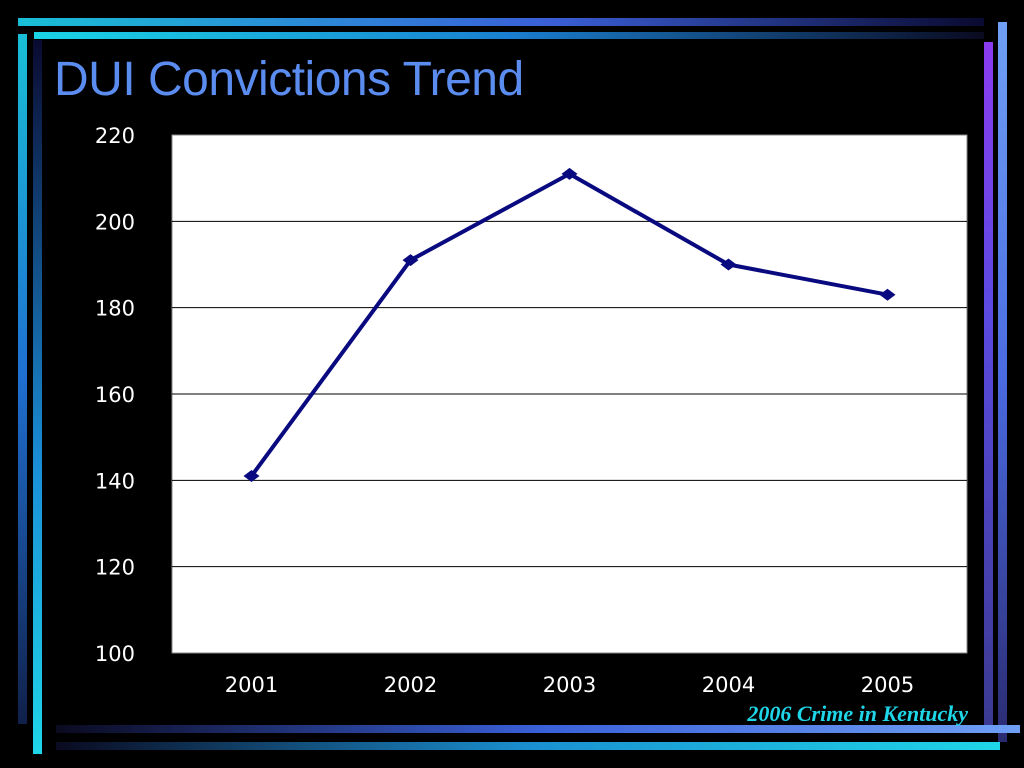 The width and height of the screenshot is (1024, 768). Describe the element at coordinates (1002, 382) in the screenshot. I see `frame-right-blue-bar` at that location.